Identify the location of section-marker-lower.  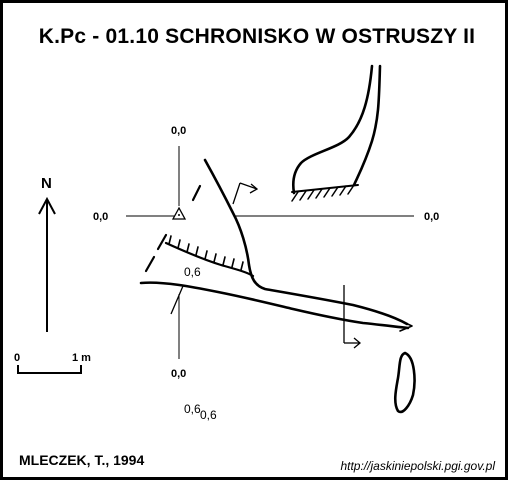
(352, 317).